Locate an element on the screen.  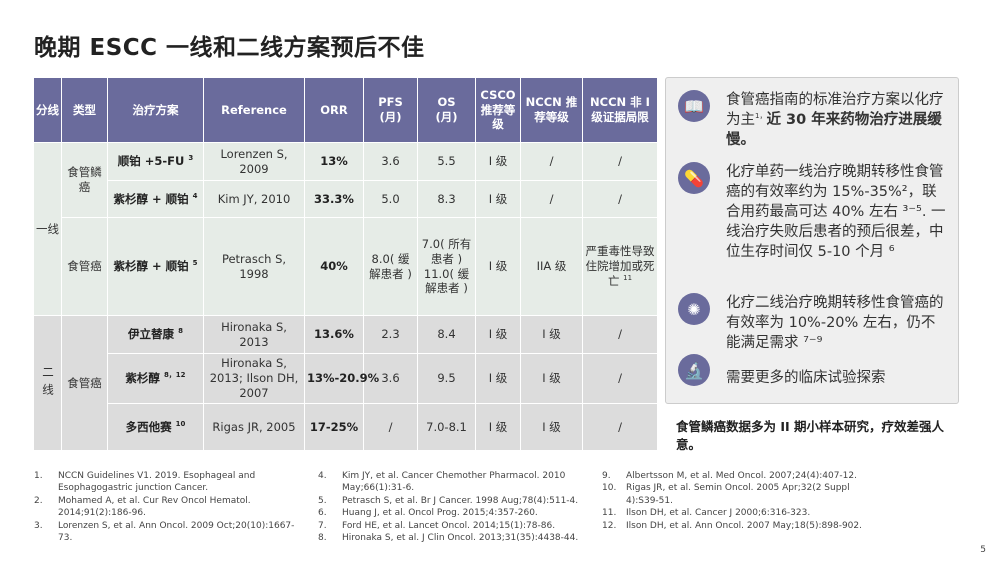
page-title: 晚期 ESCC 一线和二线方案预后不佳 is located at coordinates (229, 48).